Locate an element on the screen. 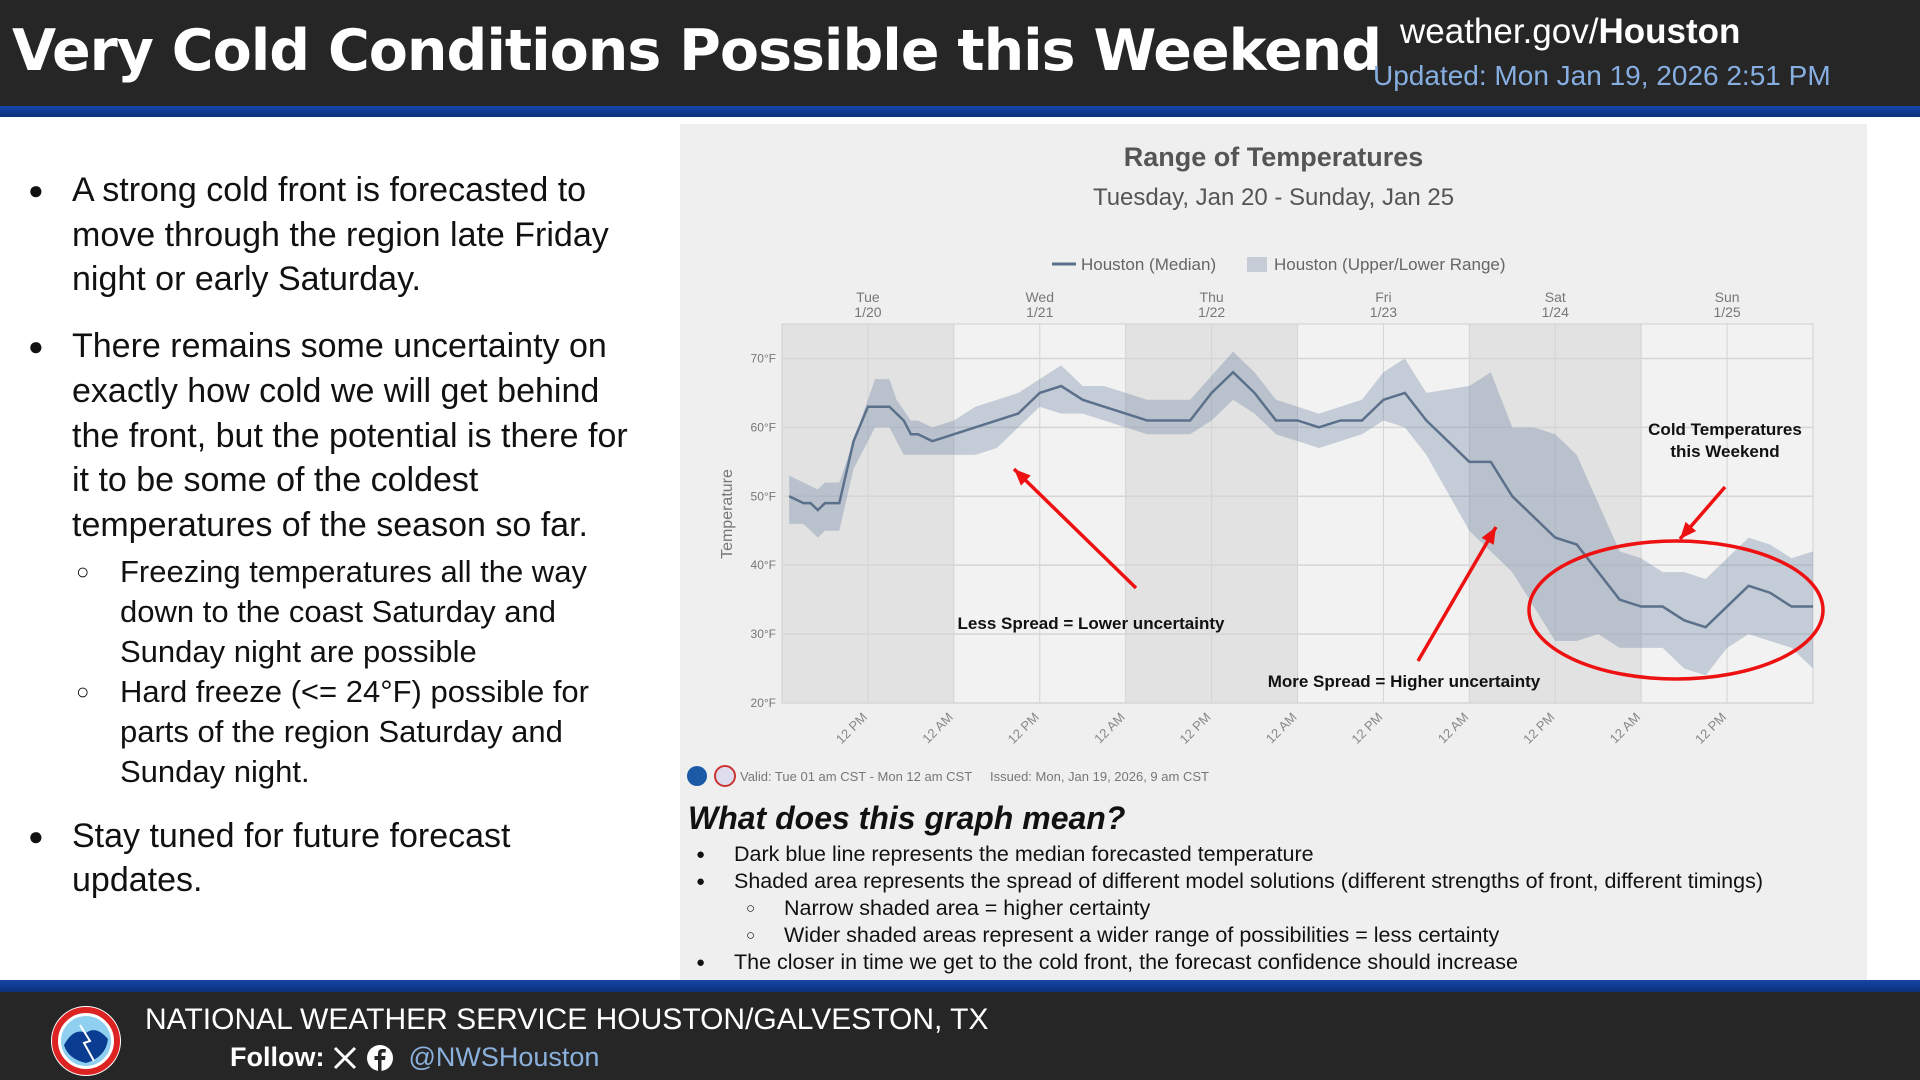 This screenshot has width=1920, height=1080. follow-label: Follow: is located at coordinates (277, 1057).